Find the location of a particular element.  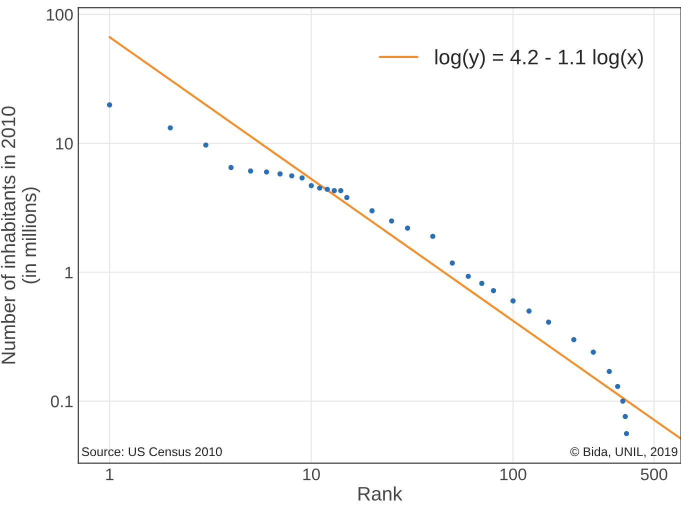

x-tick-label: 100 is located at coordinates (513, 474).